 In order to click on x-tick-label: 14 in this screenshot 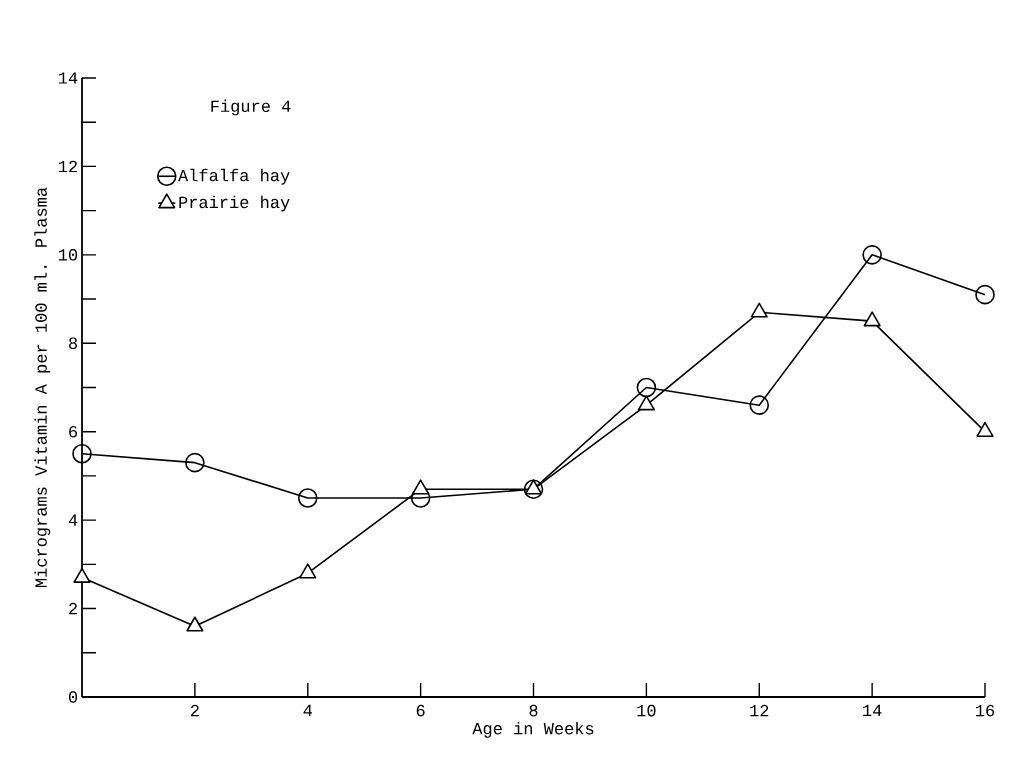, I will do `click(872, 710)`.